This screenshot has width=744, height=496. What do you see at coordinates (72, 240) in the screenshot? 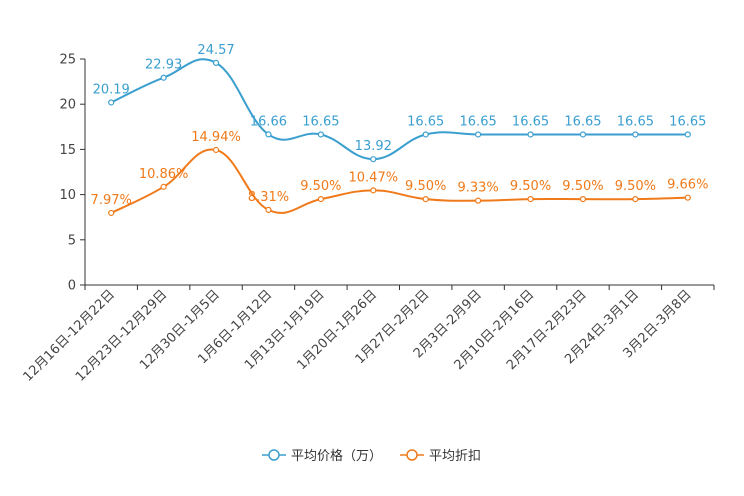
I see `y-tick-label: 5` at bounding box center [72, 240].